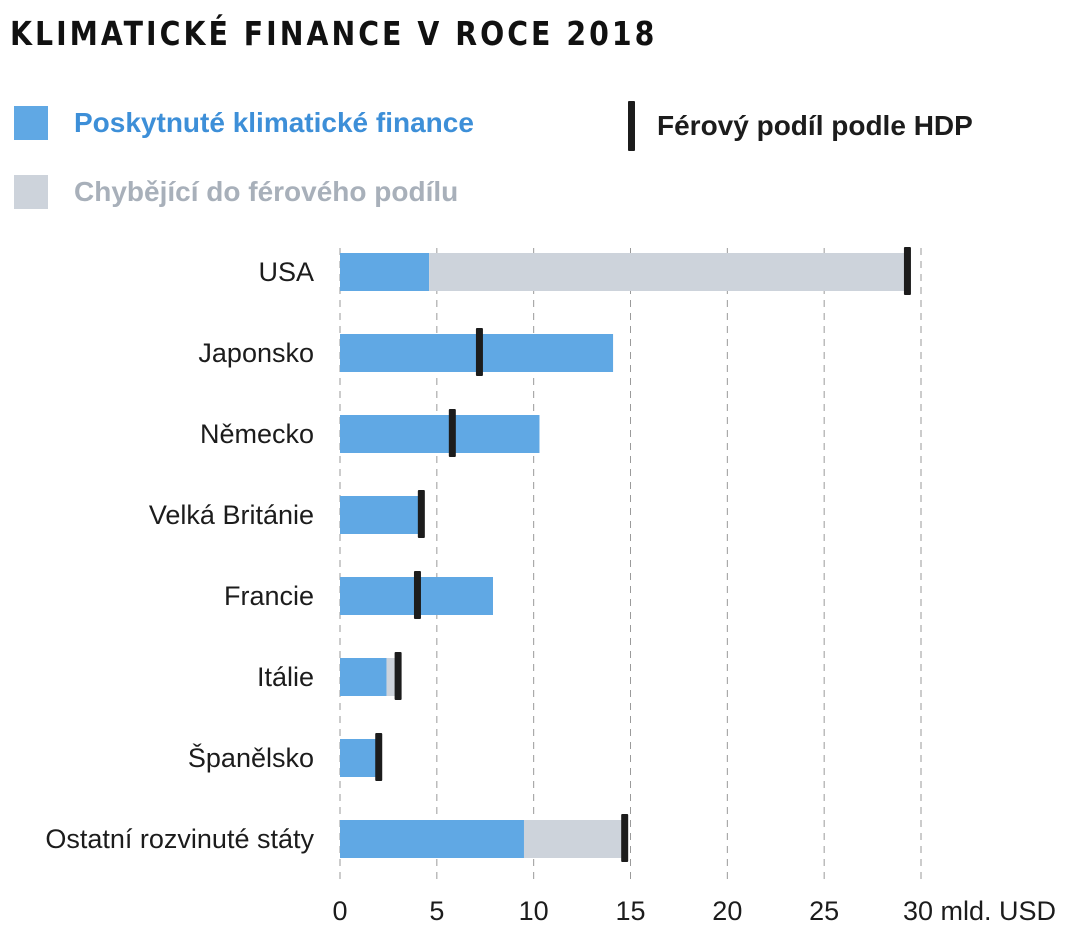 The image size is (1080, 939). What do you see at coordinates (269, 596) in the screenshot?
I see `category-label-4: Francie` at bounding box center [269, 596].